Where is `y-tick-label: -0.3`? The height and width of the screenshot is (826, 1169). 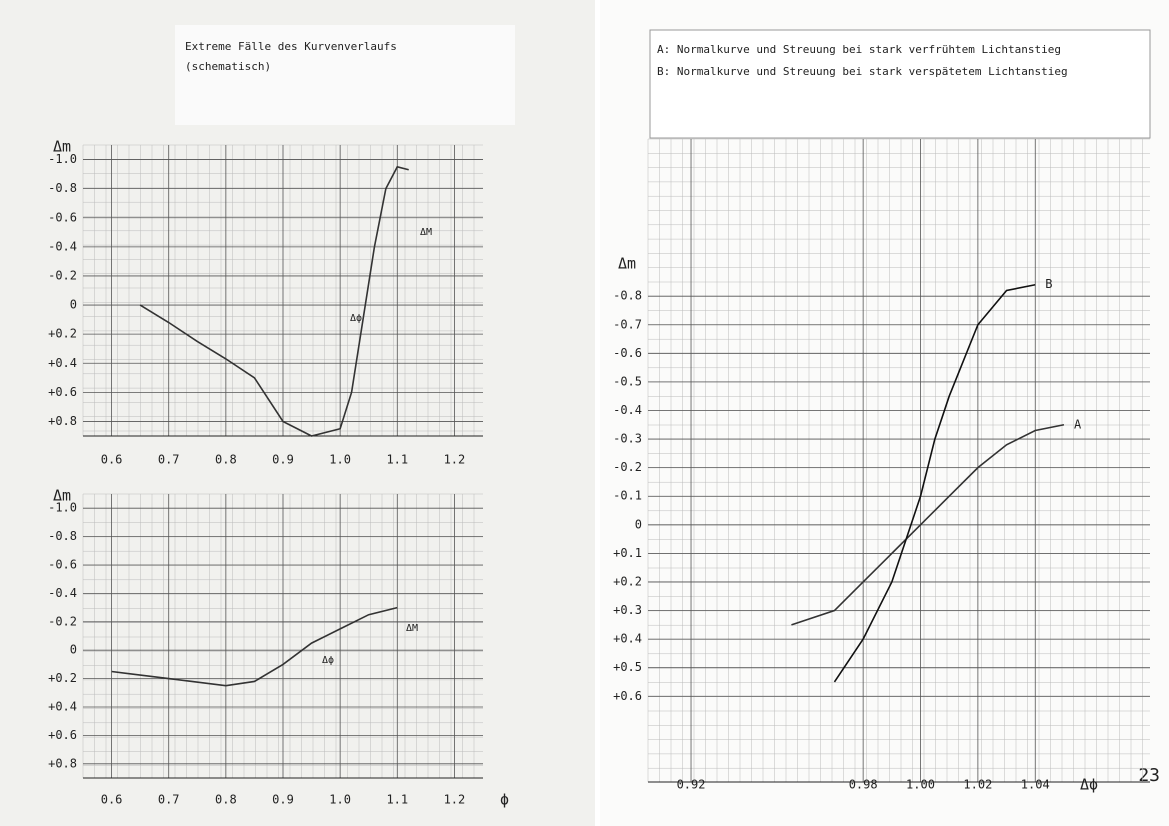 y-tick-label: -0.3 is located at coordinates (627, 439).